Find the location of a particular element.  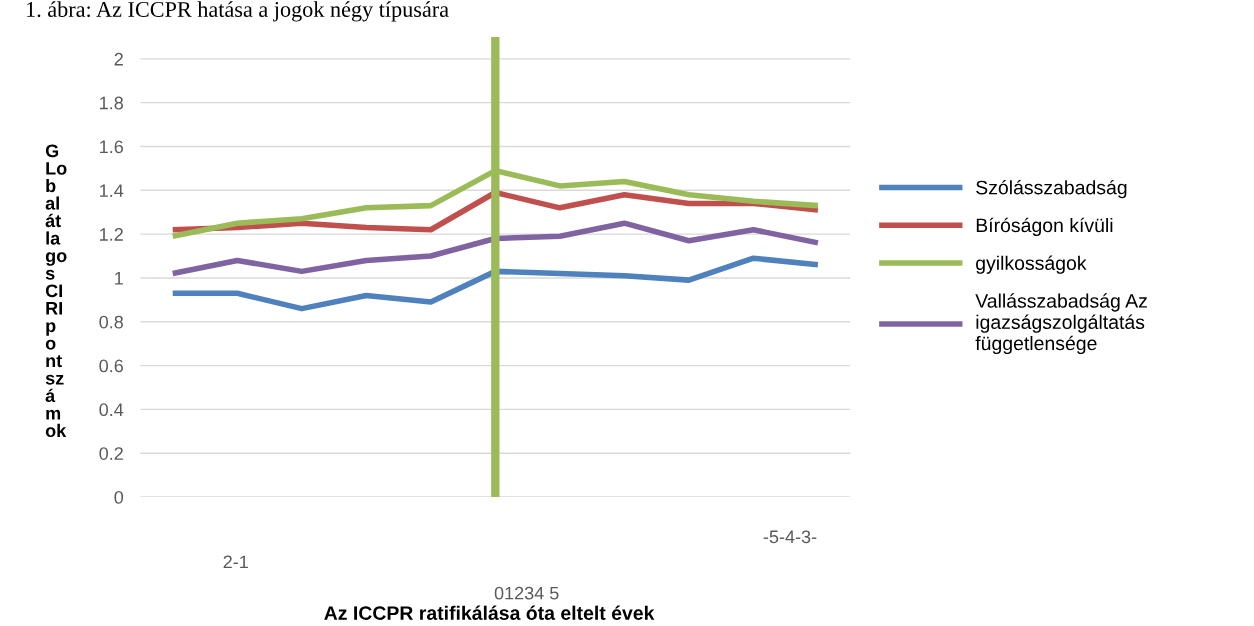

legend-label: Bíróságon kívüli is located at coordinates (1044, 227).